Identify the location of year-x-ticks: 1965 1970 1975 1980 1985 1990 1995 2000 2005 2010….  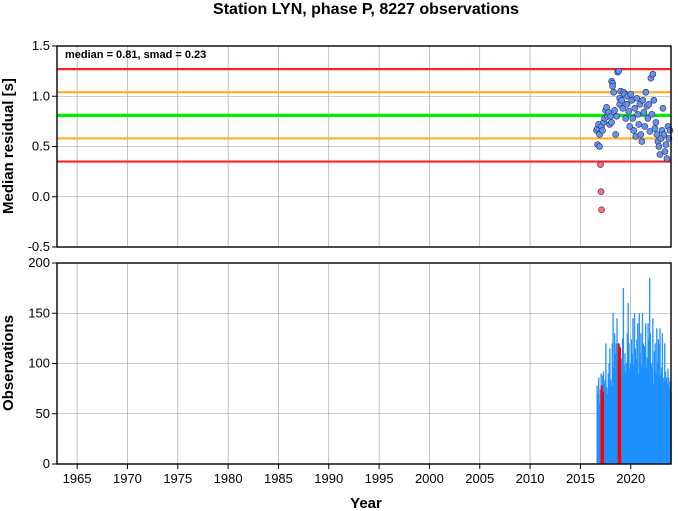
(354, 475).